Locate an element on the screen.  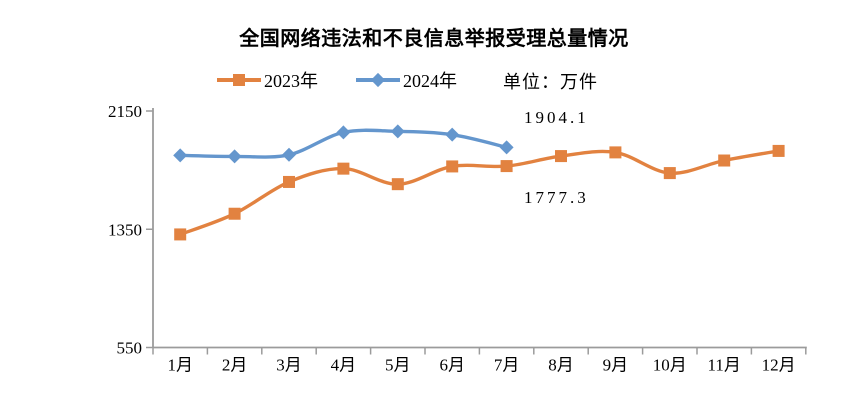
legend-marker-2024-diamond-icon is located at coordinates (378, 80).